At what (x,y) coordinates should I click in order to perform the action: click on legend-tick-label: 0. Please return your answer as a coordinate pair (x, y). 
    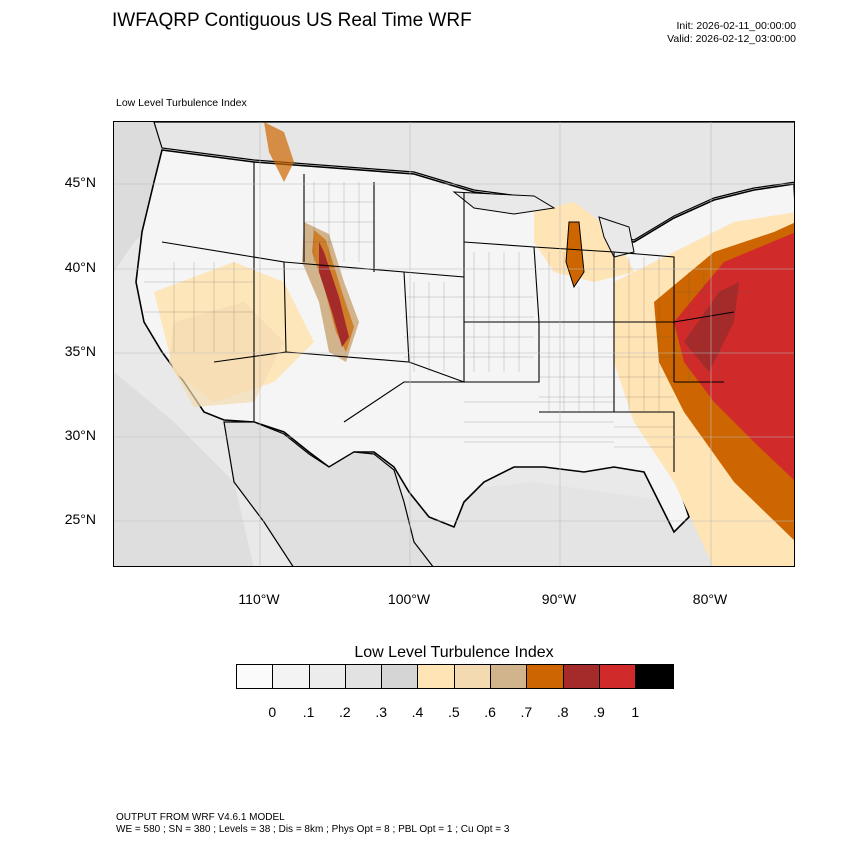
    Looking at the image, I should click on (272, 712).